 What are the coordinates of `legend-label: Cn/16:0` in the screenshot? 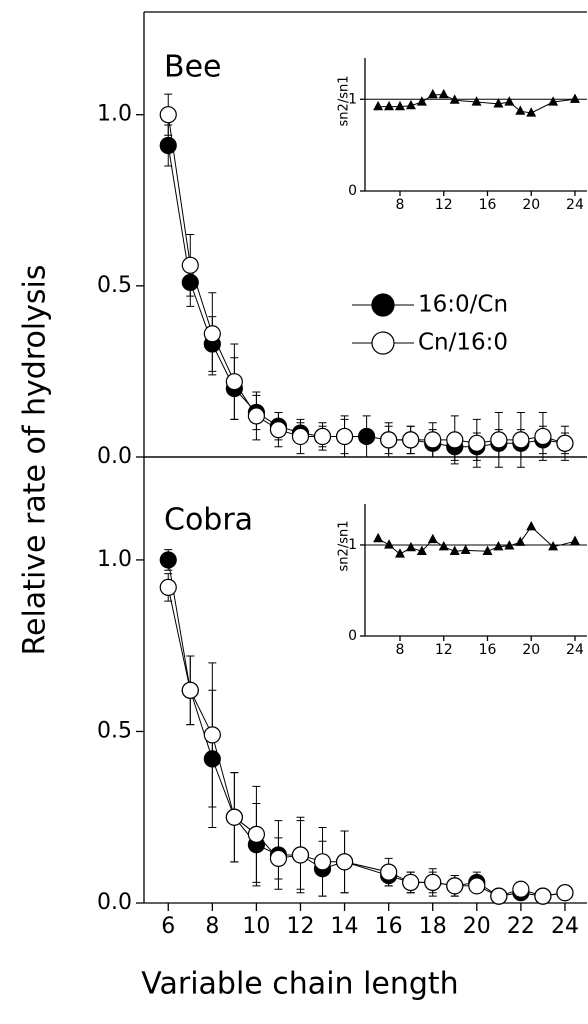 It's located at (463, 343).